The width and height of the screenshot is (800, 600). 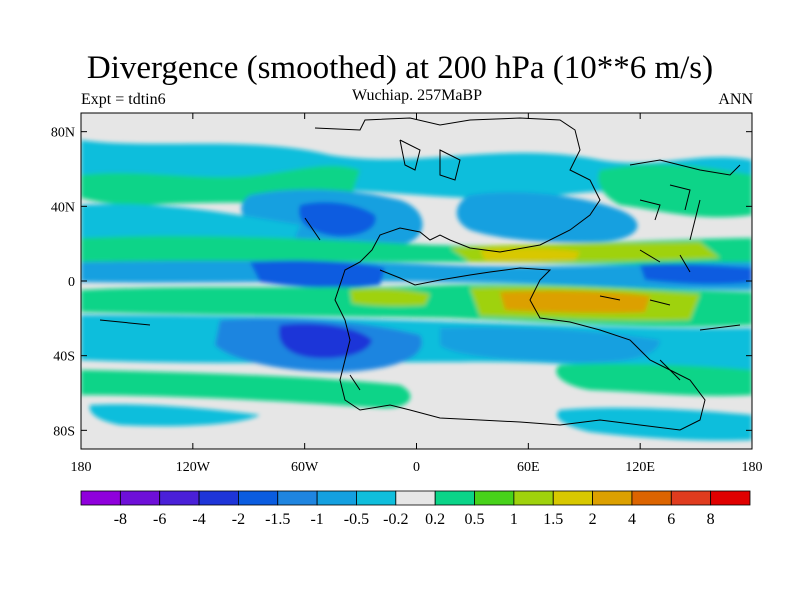 I want to click on y-tick-label: 80N, so click(x=63, y=133).